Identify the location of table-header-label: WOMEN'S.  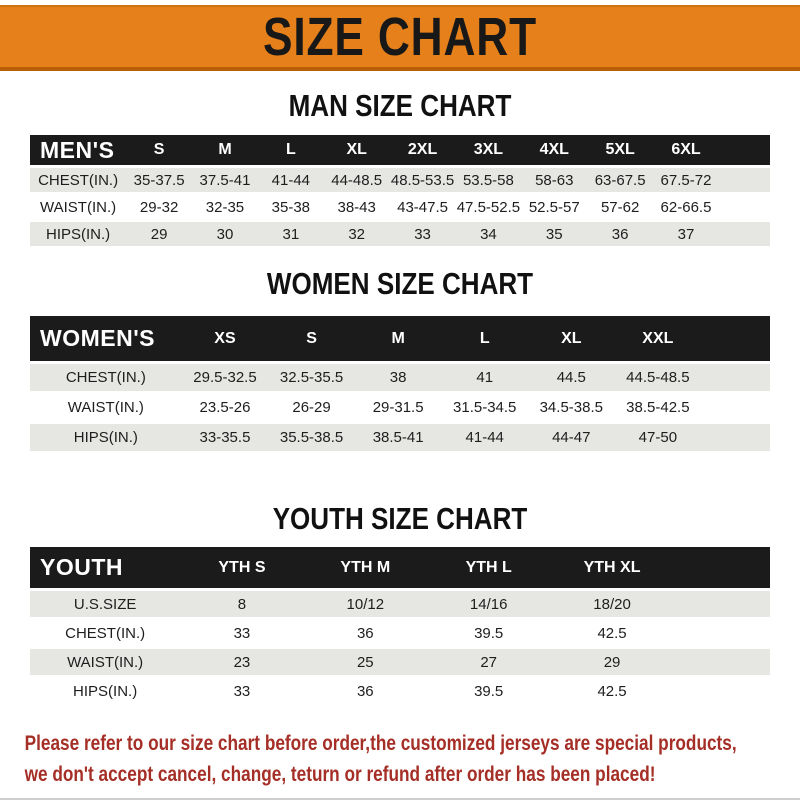
(106, 338).